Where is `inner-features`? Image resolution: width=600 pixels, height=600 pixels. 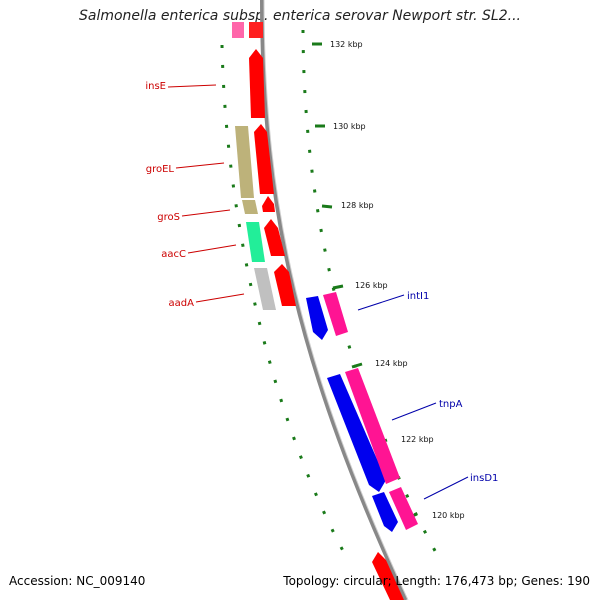
inner-features is located at coordinates (255, 218).